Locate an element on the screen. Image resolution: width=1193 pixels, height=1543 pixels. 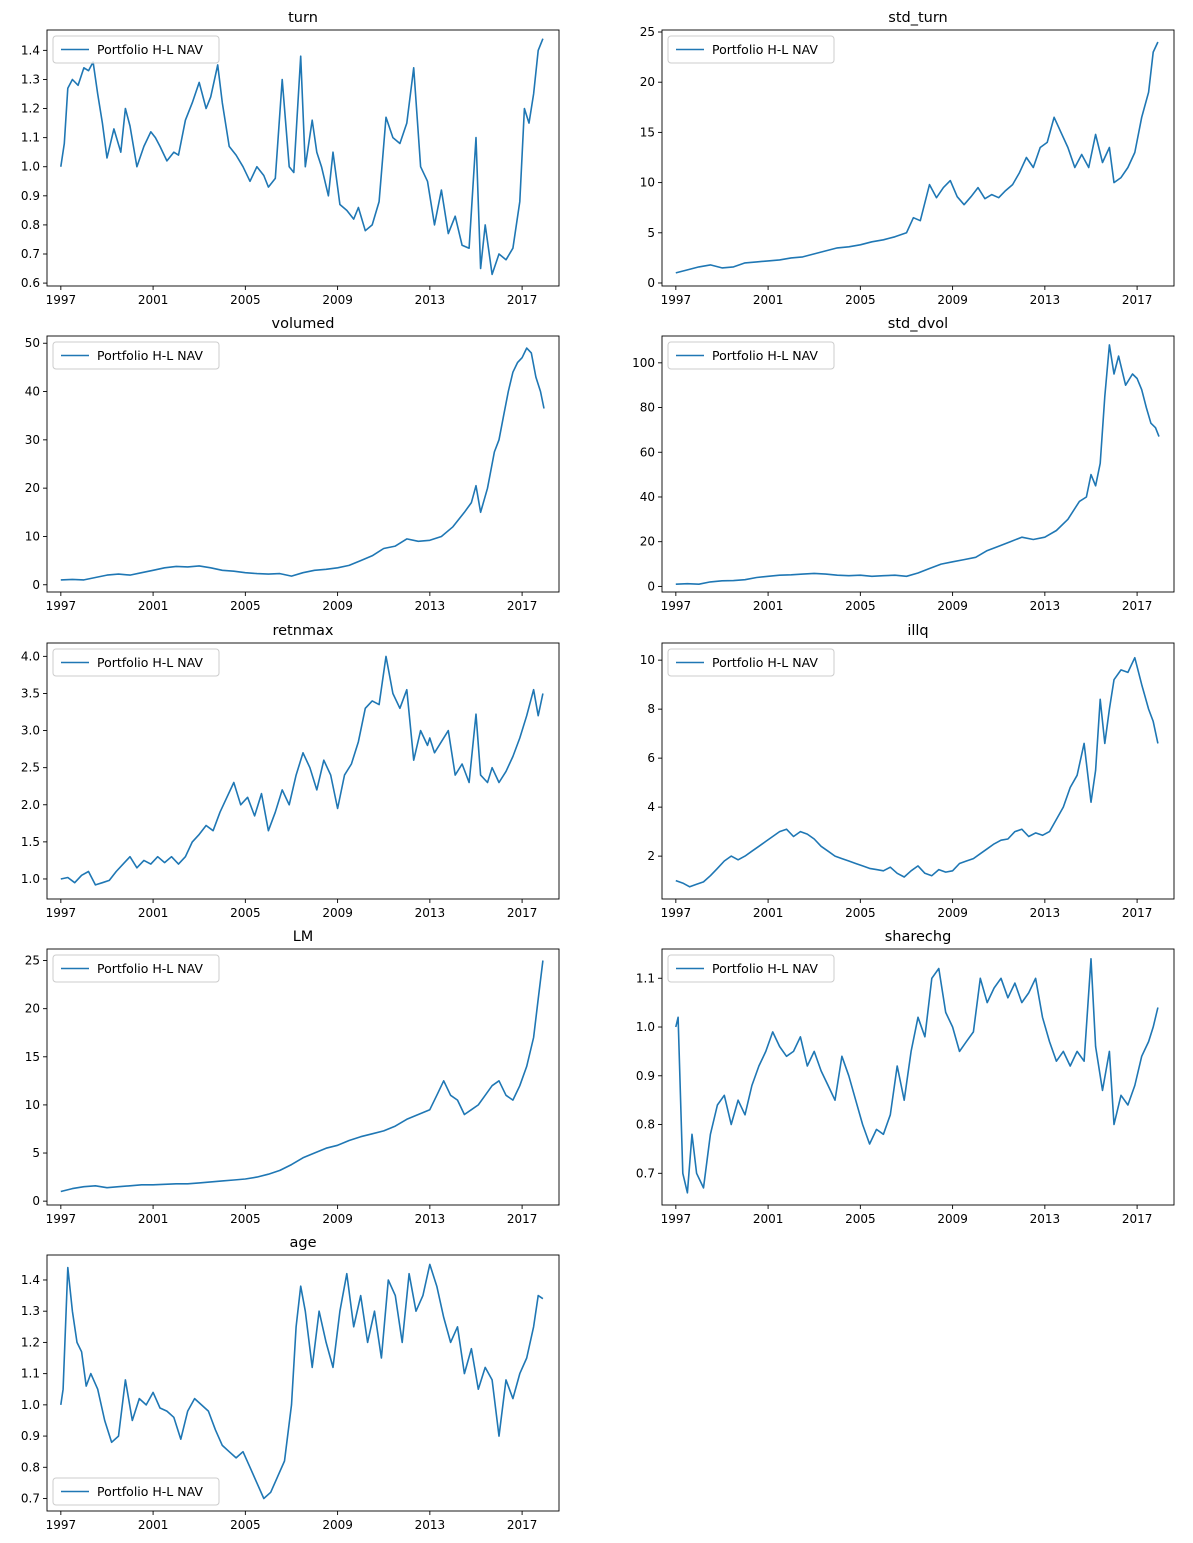
subplot-title: turn is located at coordinates (303, 18).